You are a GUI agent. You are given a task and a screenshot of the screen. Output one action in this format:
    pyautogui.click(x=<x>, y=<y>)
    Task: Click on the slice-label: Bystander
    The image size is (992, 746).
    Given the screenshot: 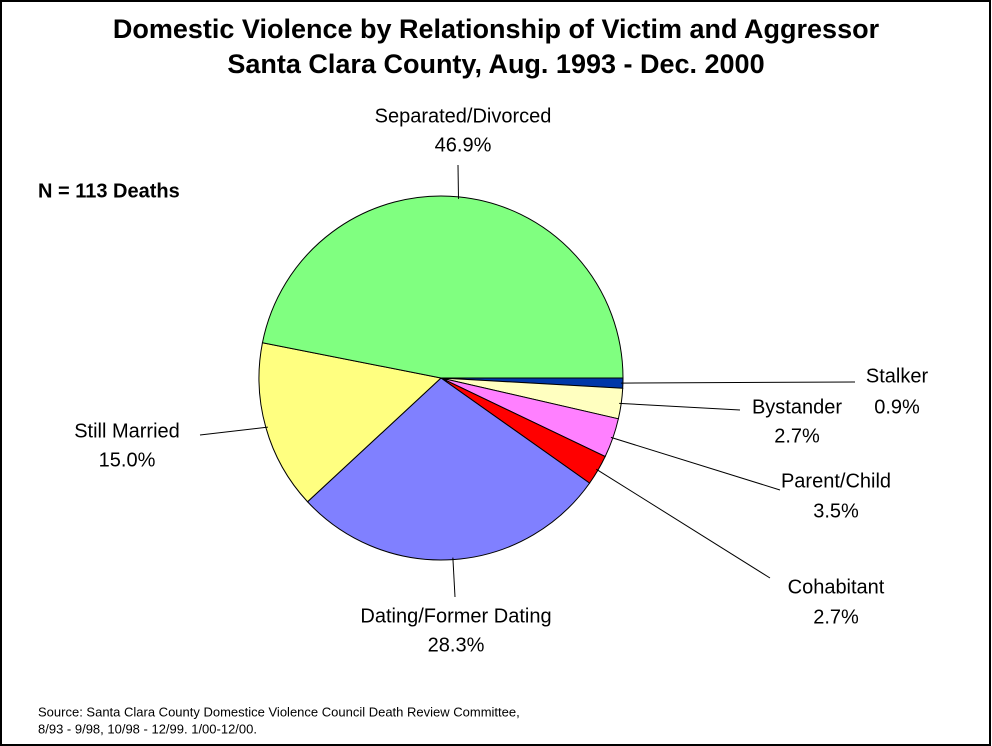 What is the action you would take?
    pyautogui.click(x=797, y=407)
    